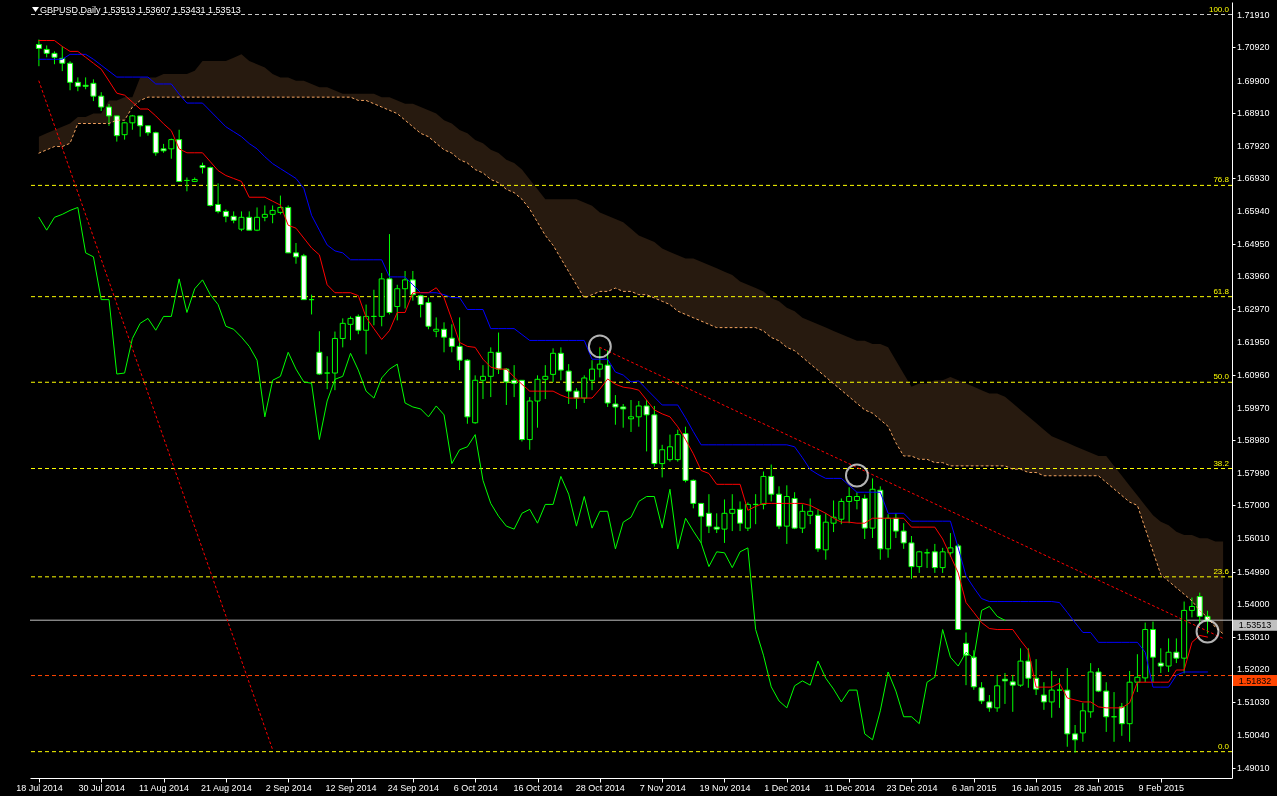 The width and height of the screenshot is (1277, 796). What do you see at coordinates (1253, 80) in the screenshot?
I see `y-tick-label: 1.69900` at bounding box center [1253, 80].